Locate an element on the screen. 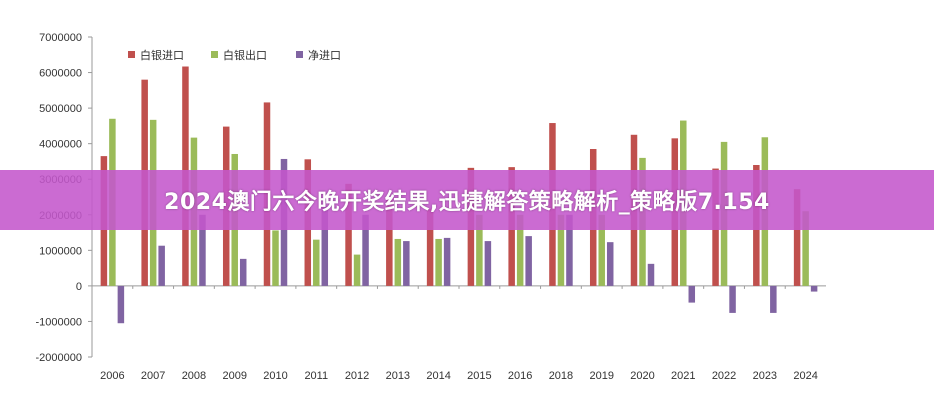 This screenshot has width=934, height=400. y-tick-label: 6000000 is located at coordinates (60, 74).